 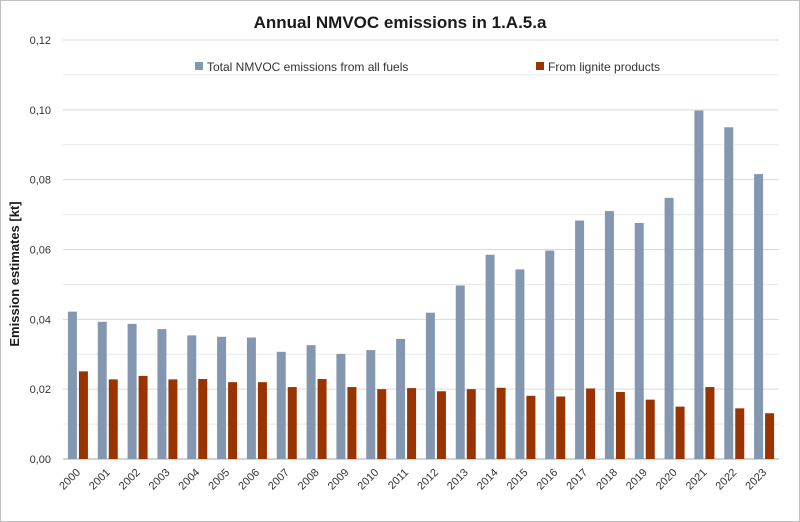 I want to click on y-axis-label: Emission estimates [kt], so click(x=14, y=273).